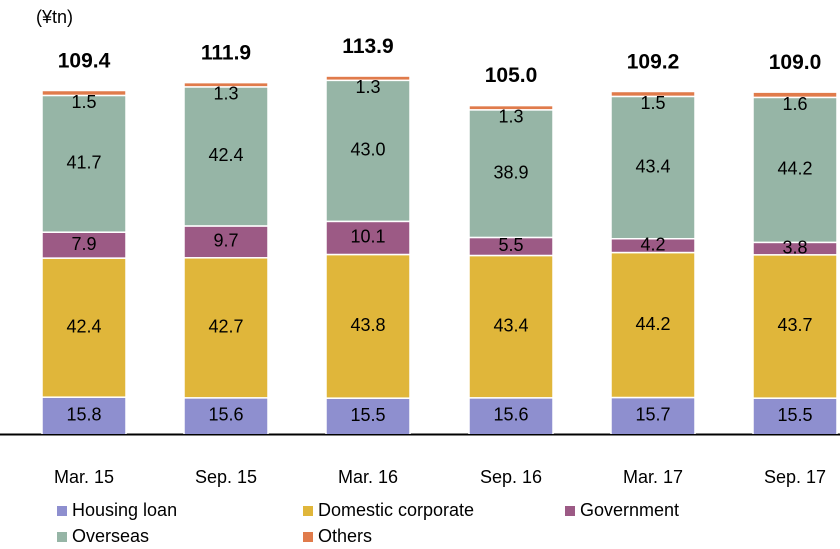 Image resolution: width=840 pixels, height=549 pixels. What do you see at coordinates (511, 75) in the screenshot?
I see `total-label: 105.0` at bounding box center [511, 75].